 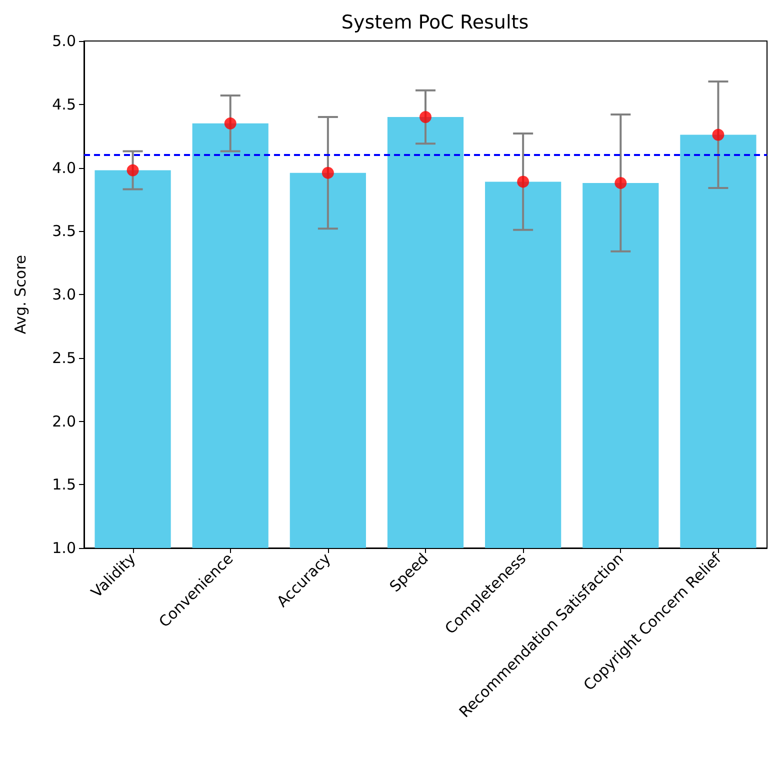 I want to click on y-tick-label: 1.0, so click(x=64, y=548).